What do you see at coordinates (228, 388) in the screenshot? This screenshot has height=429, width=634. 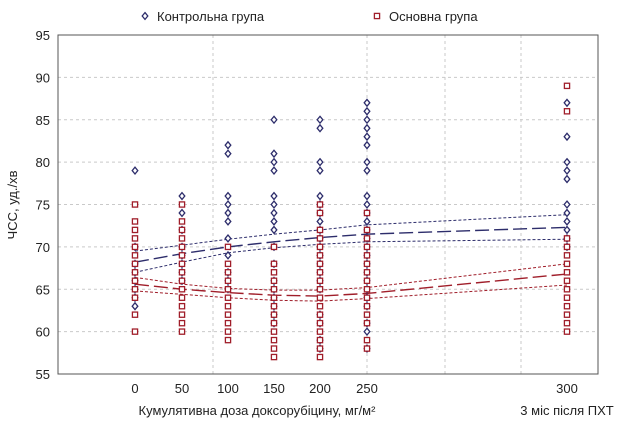 I see `x-tick-label-100: 100` at bounding box center [228, 388].